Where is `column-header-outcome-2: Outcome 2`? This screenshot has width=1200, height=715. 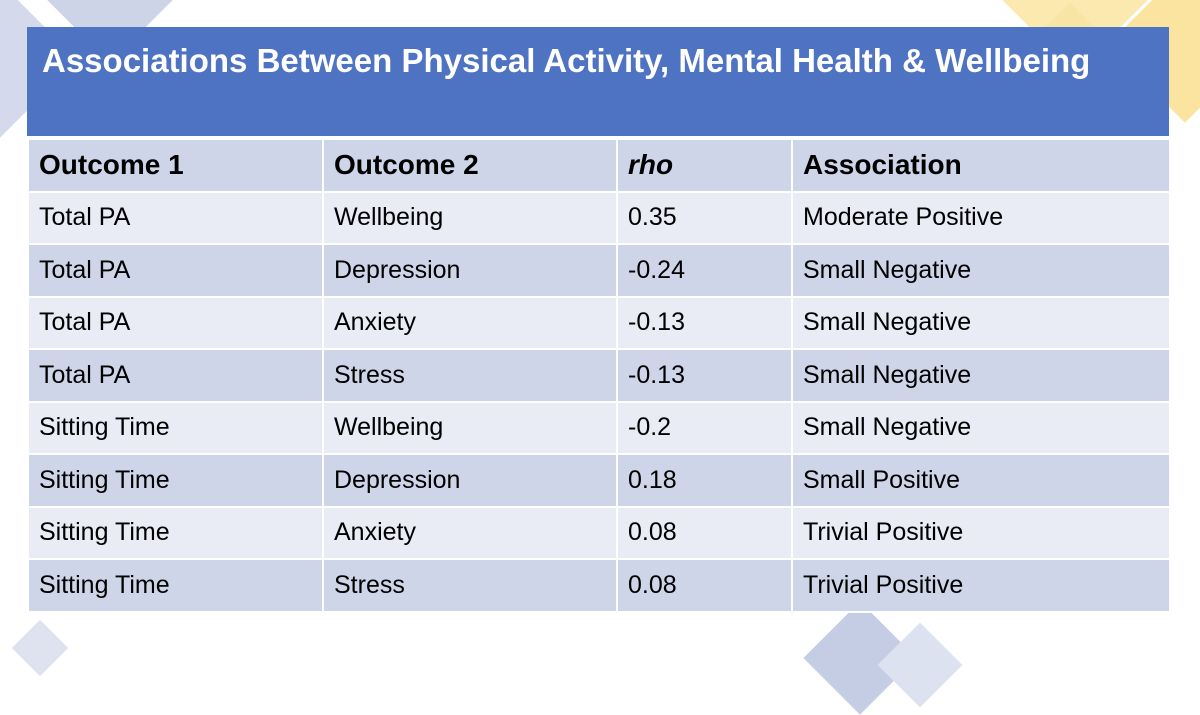 column-header-outcome-2: Outcome 2 is located at coordinates (470, 165).